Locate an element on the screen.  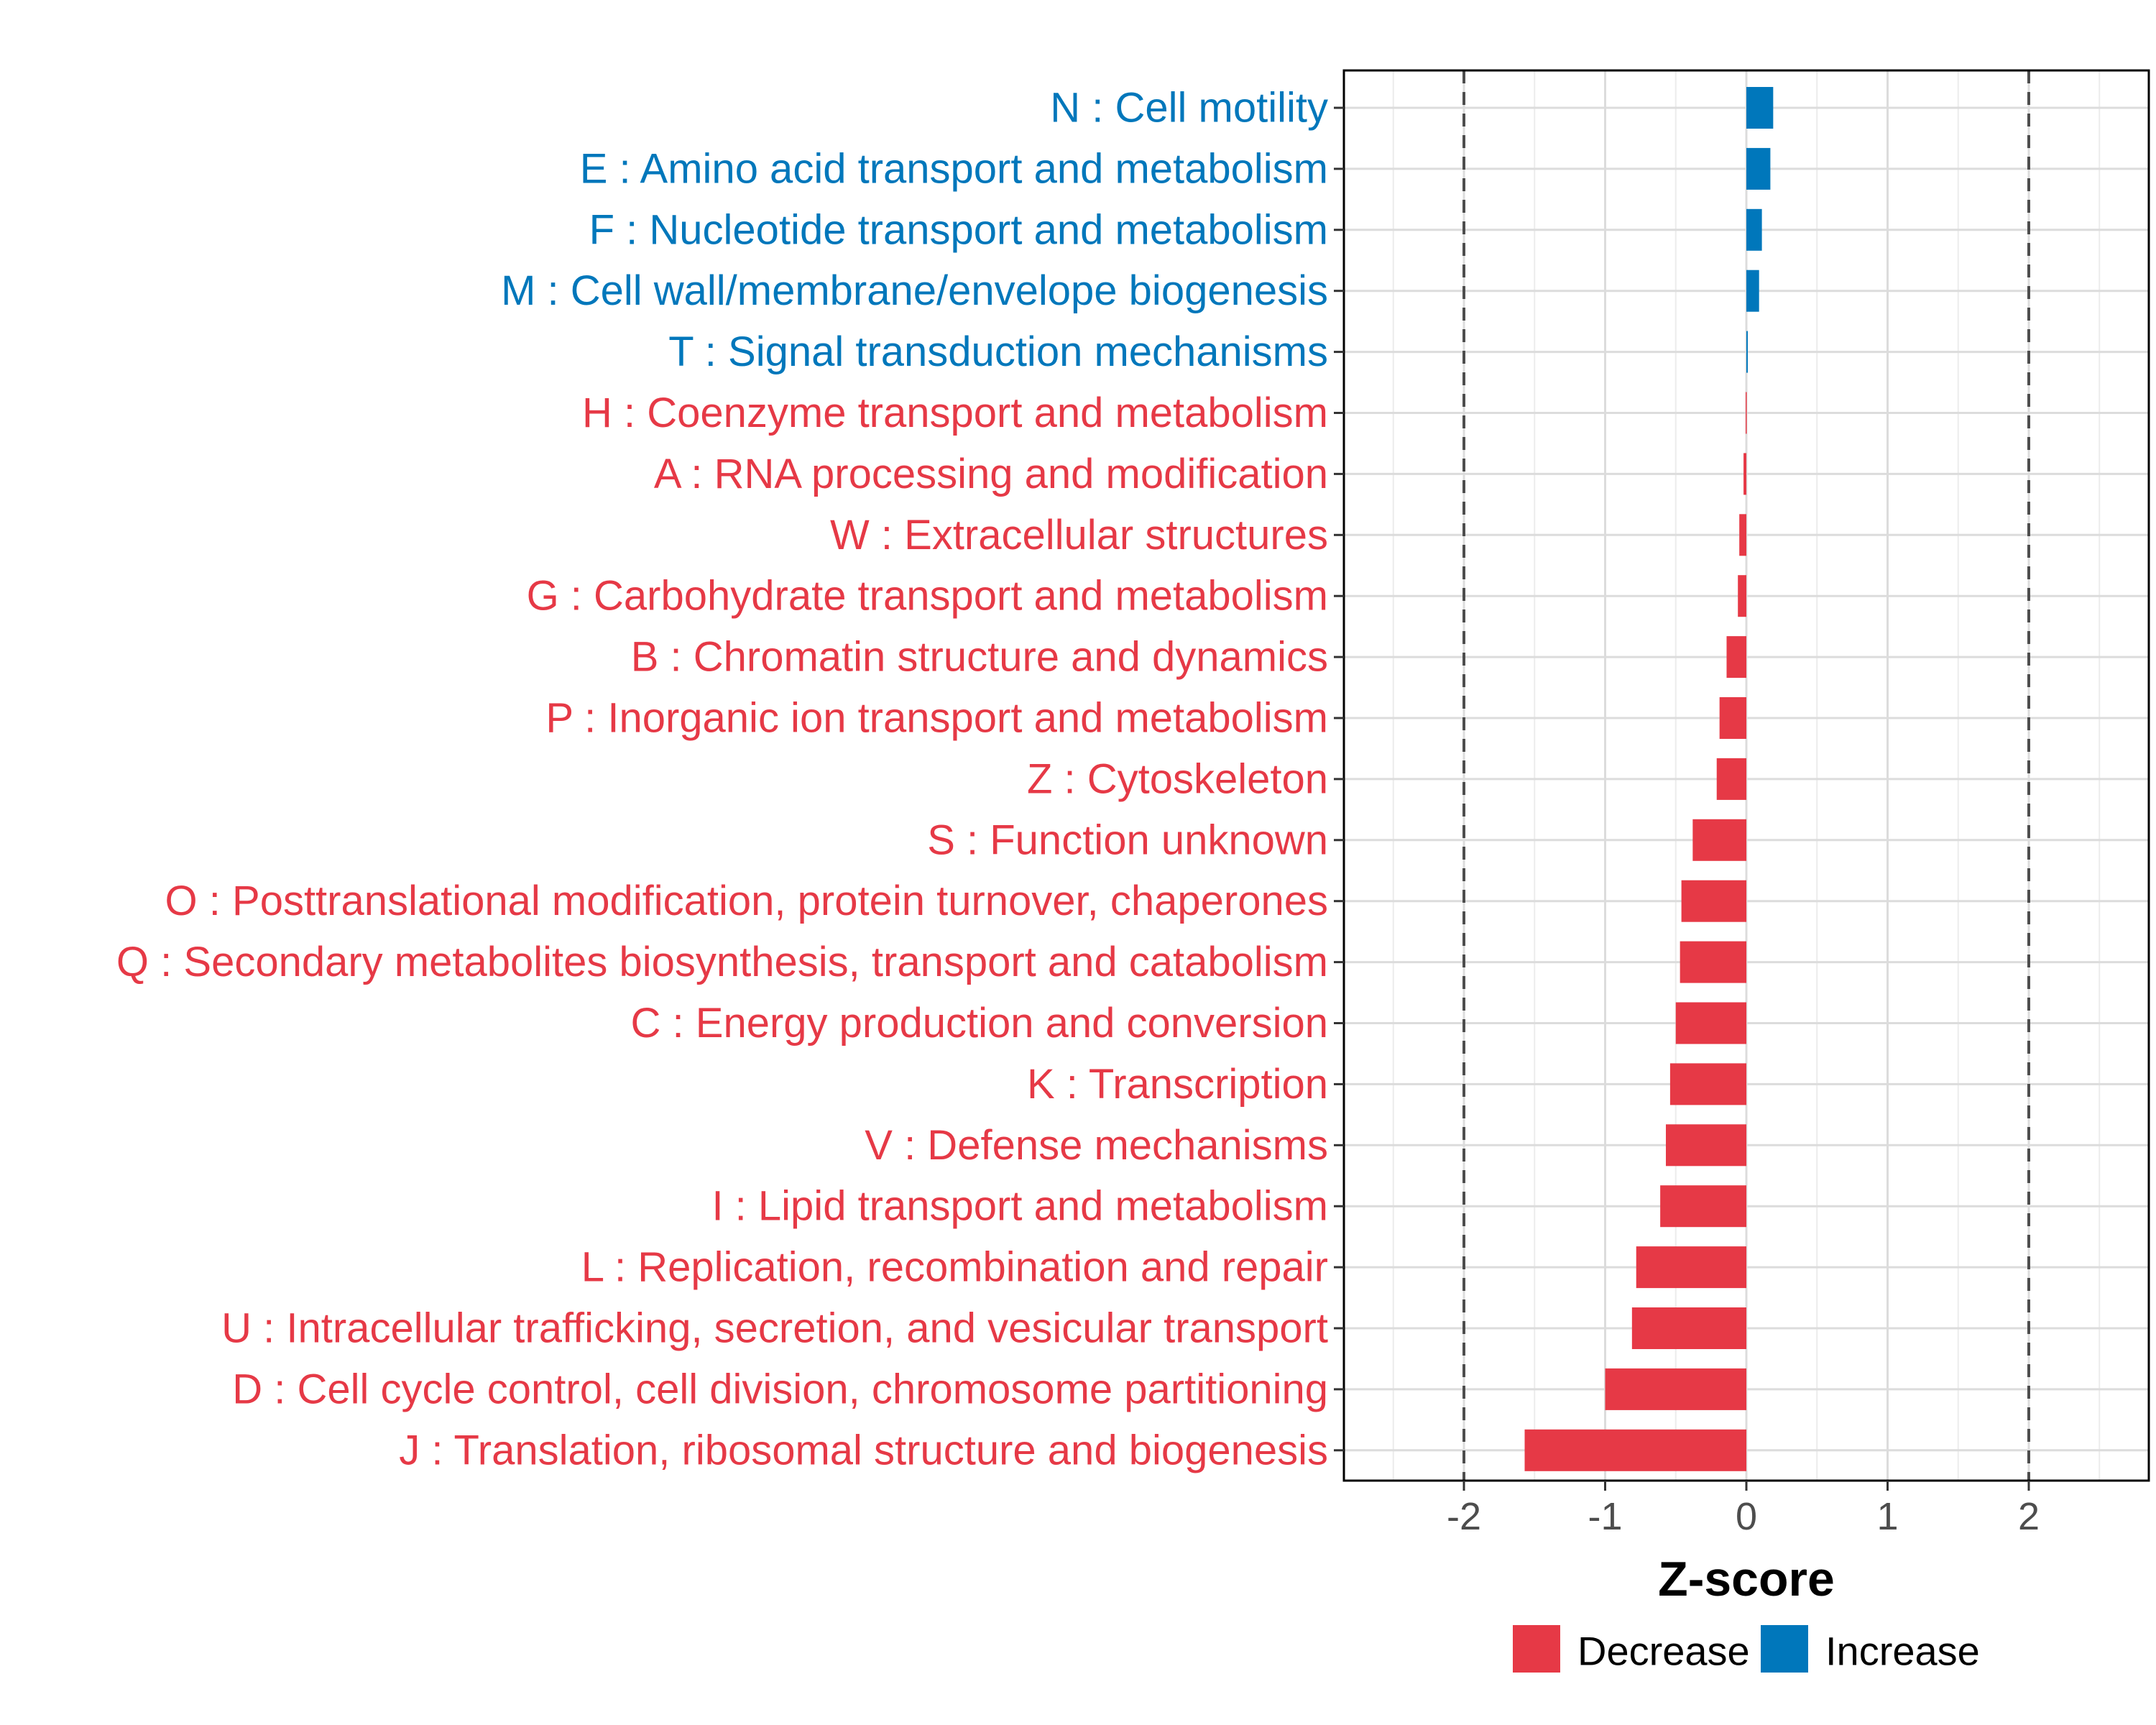
y-tick-label: H : Coenzyme transport and metabolism is located at coordinates (955, 413).